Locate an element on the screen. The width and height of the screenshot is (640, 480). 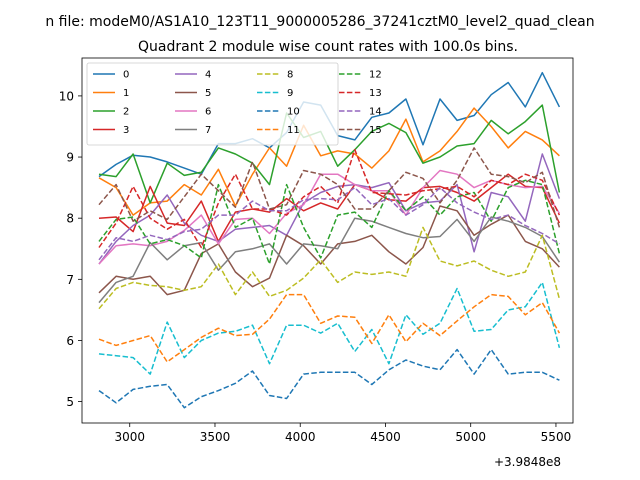
legend-label: 1 is located at coordinates (126, 93).